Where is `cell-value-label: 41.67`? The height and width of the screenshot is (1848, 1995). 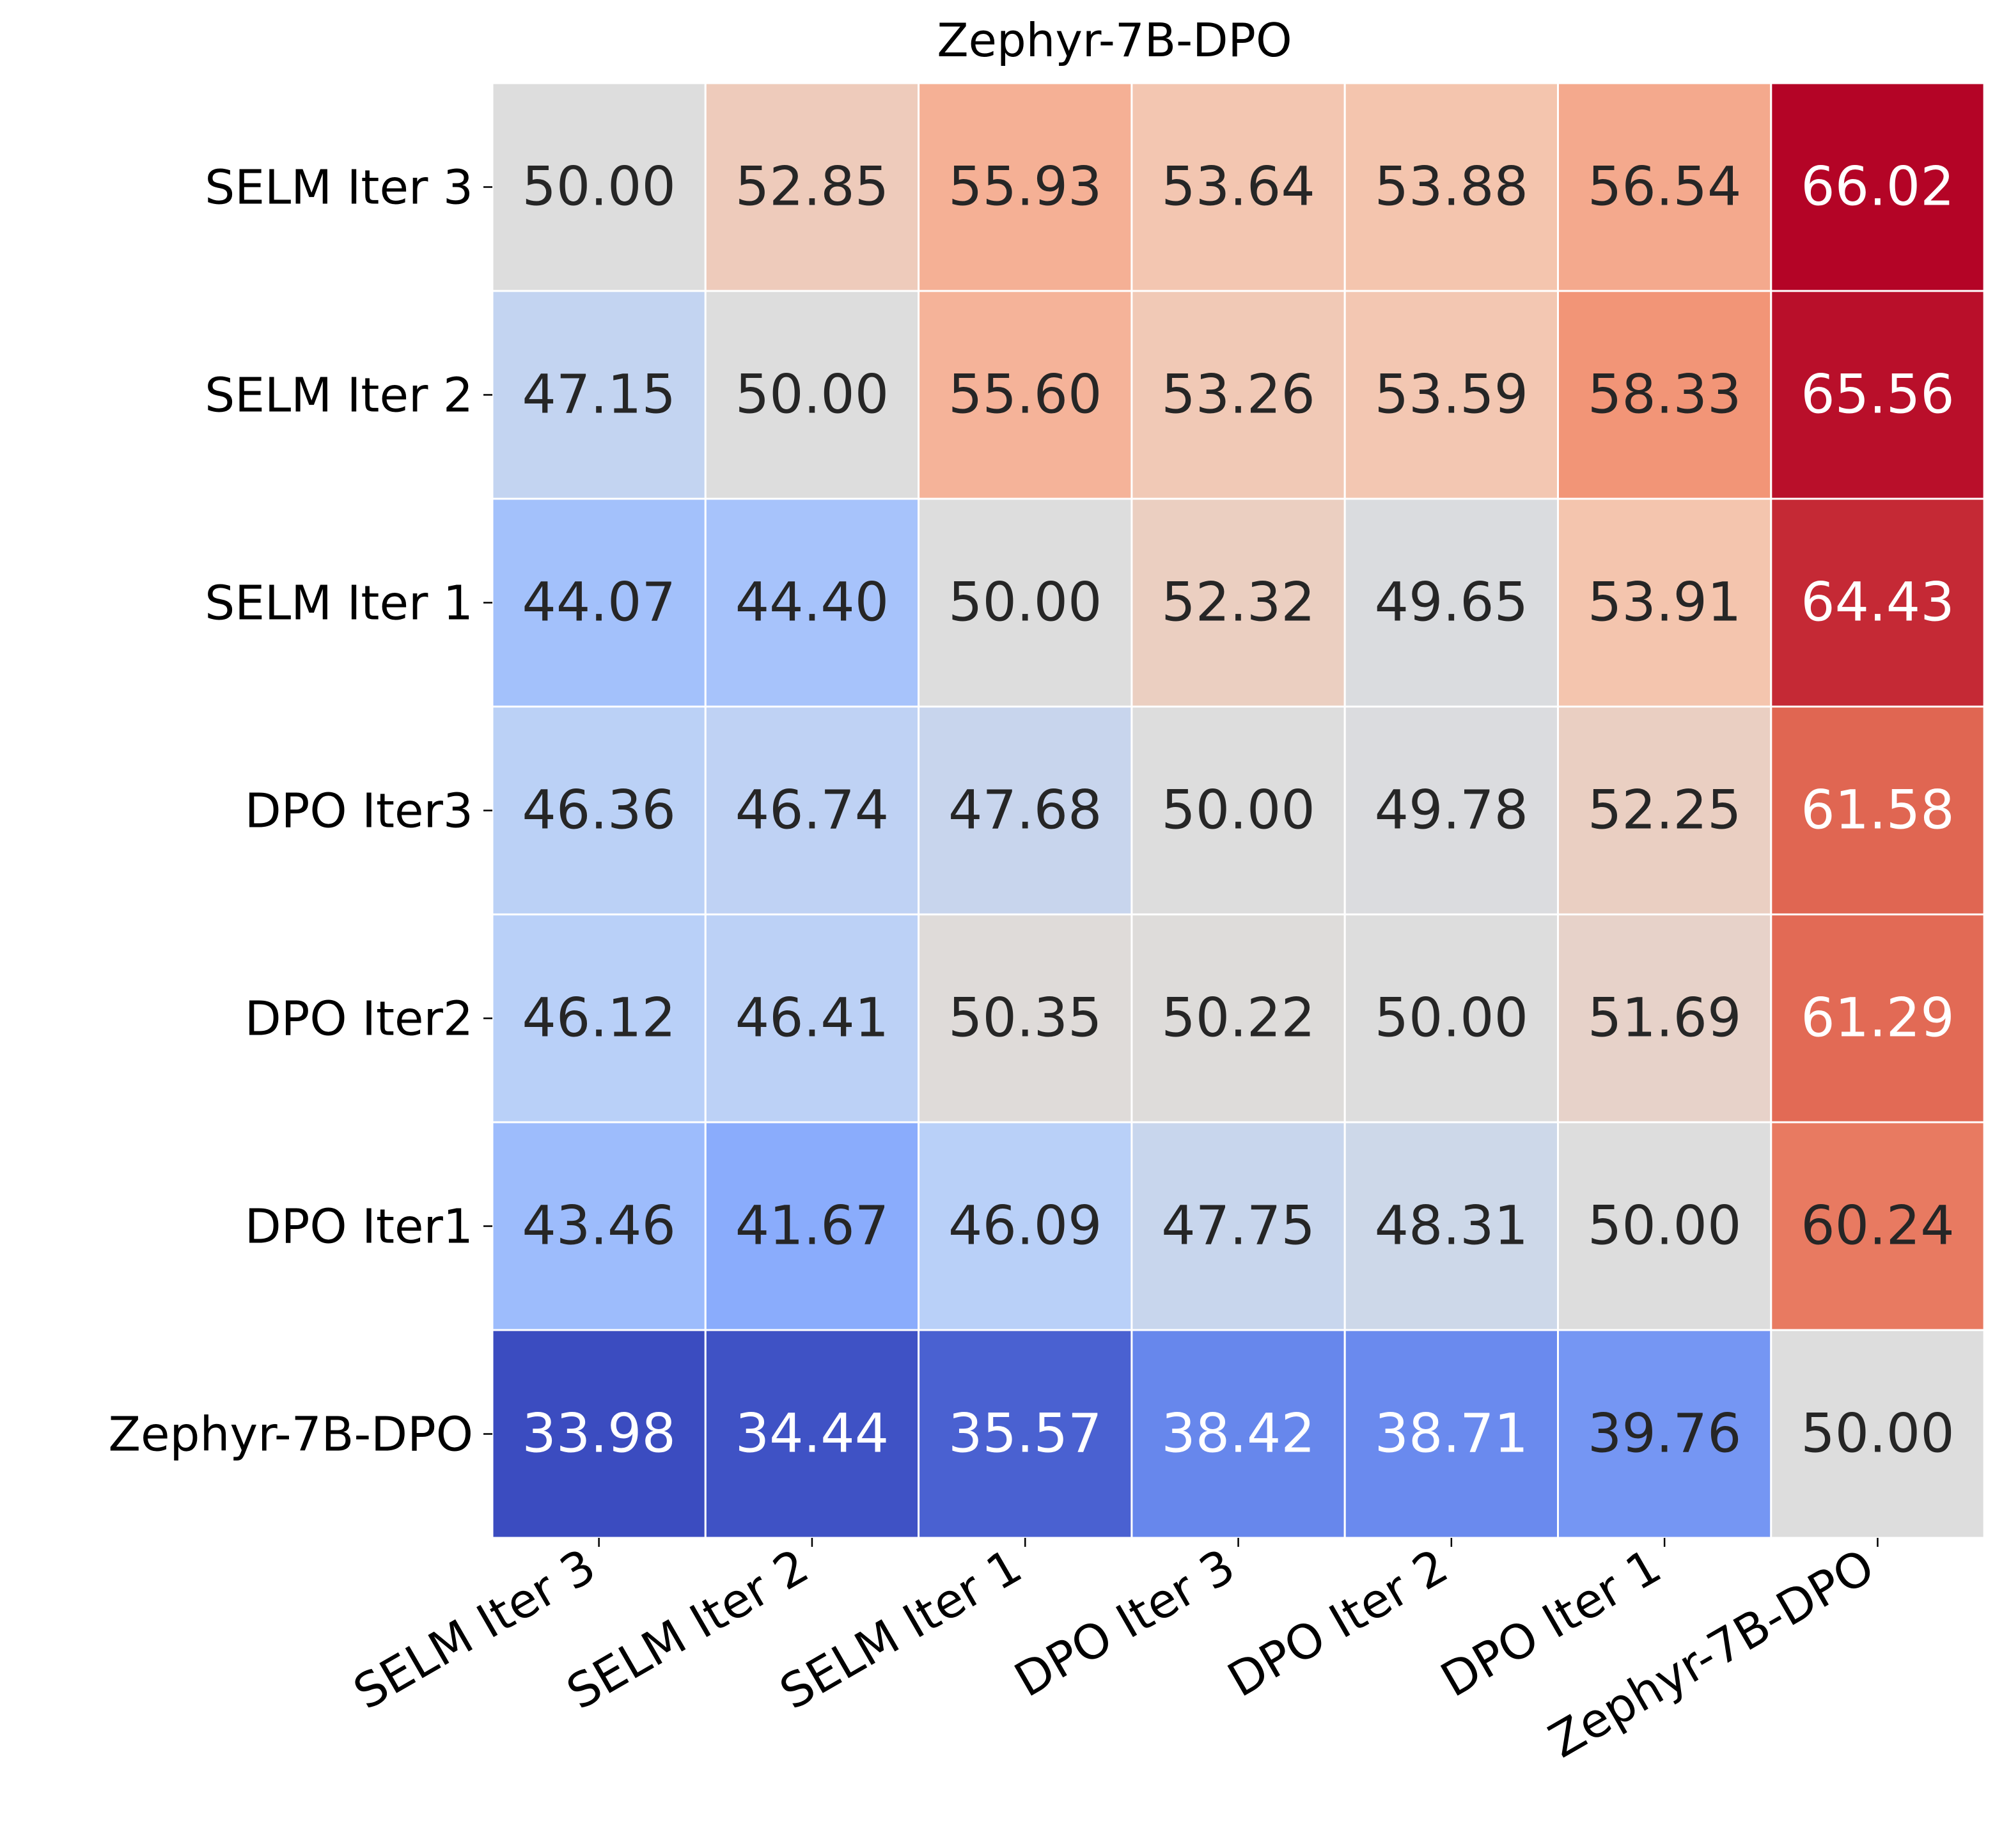
cell-value-label: 41.67 is located at coordinates (812, 1225).